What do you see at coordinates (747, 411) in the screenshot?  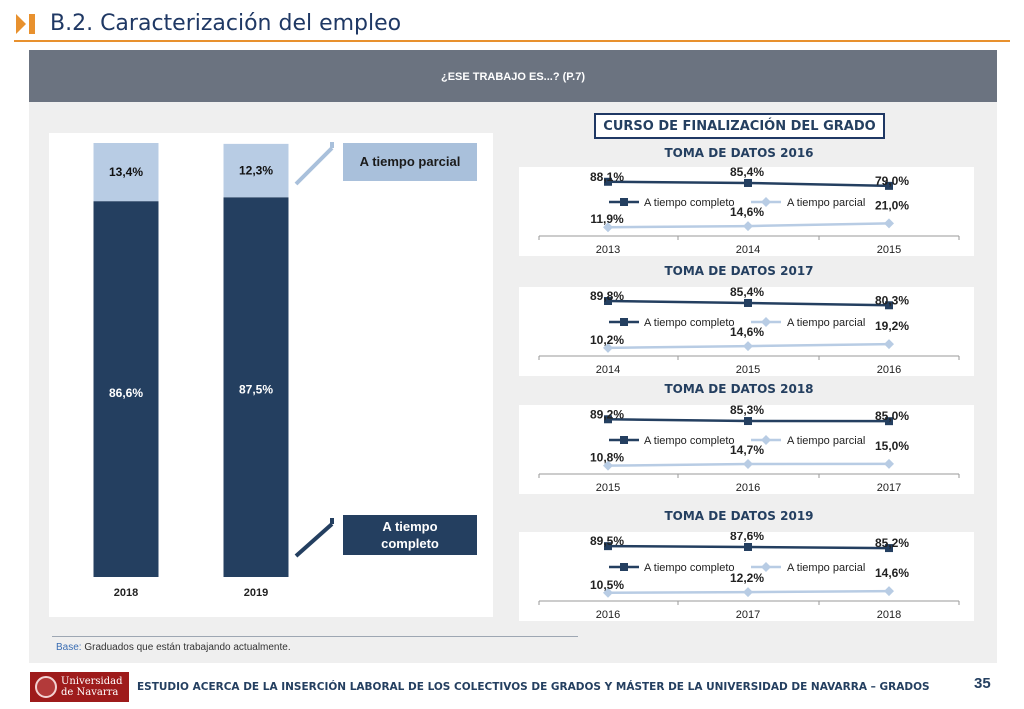 I see `data-label-completo-2016: 85,3%` at bounding box center [747, 411].